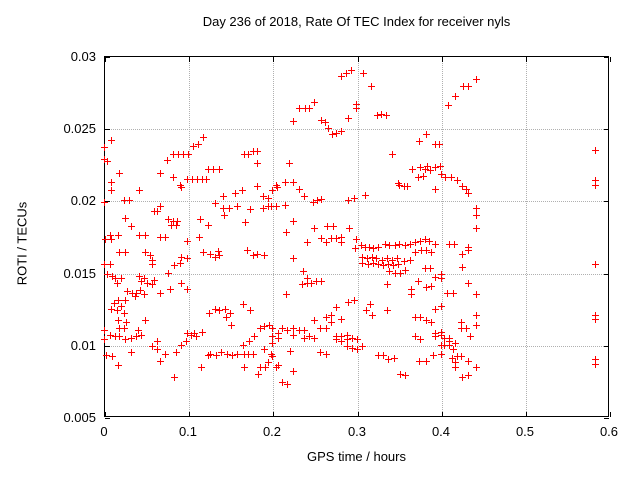  I want to click on y-tick-label: 0.02, so click(83, 200).